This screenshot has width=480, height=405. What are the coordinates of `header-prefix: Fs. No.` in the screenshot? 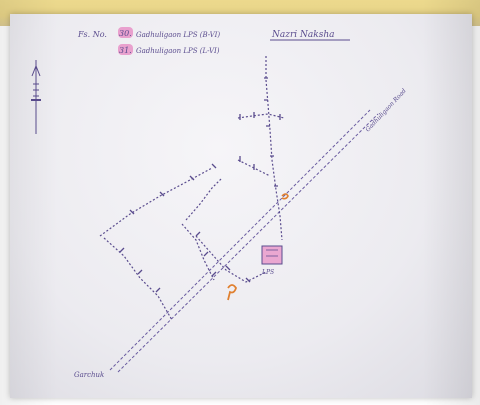 It's located at (92, 34).